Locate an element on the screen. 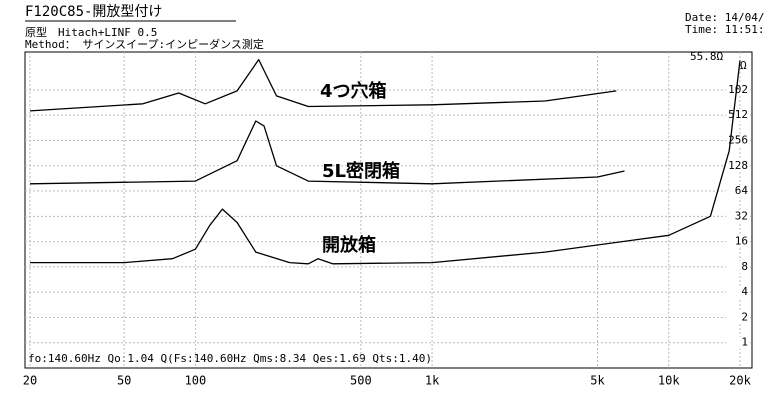 The image size is (778, 413). y-tick-label: 1 is located at coordinates (744, 342).